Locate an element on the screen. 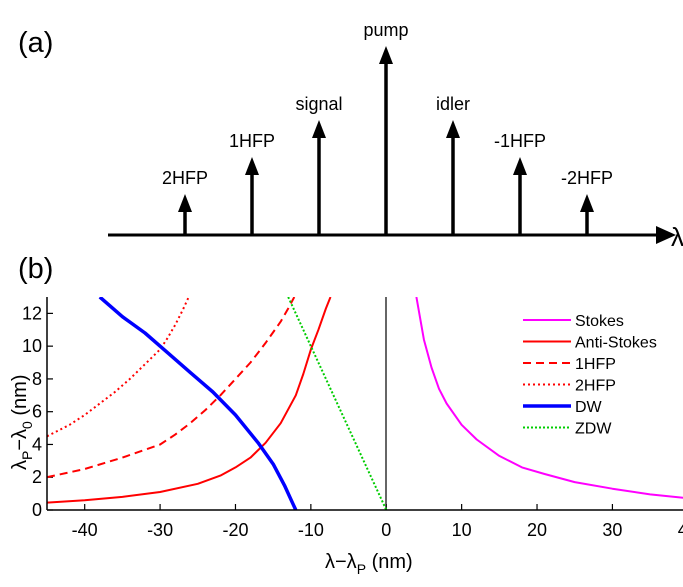  arrow-2HFP-label: 2HFP is located at coordinates (185, 178).